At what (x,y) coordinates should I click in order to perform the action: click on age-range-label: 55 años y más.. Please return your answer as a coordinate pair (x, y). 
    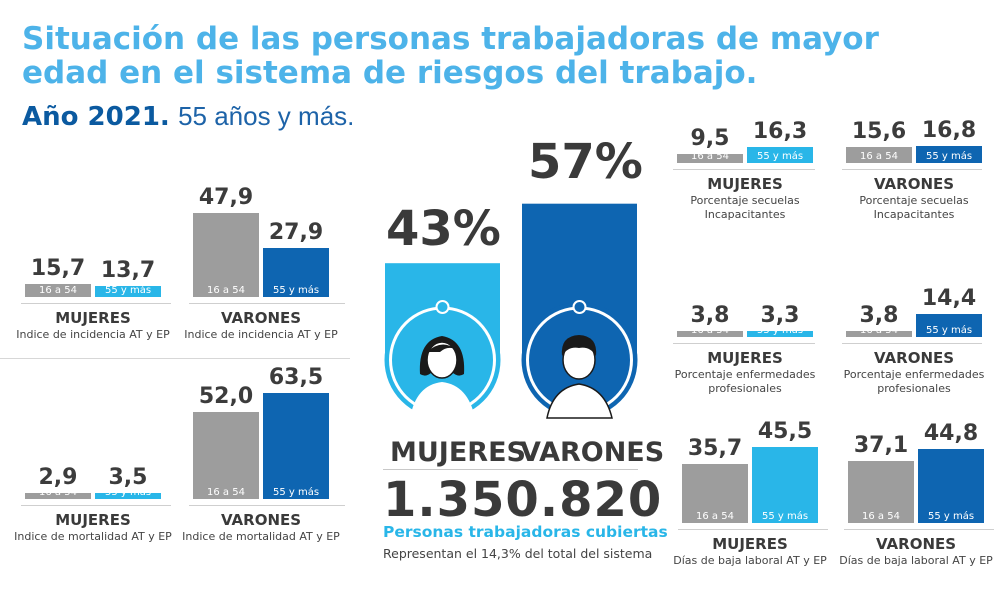
    Looking at the image, I should click on (266, 116).